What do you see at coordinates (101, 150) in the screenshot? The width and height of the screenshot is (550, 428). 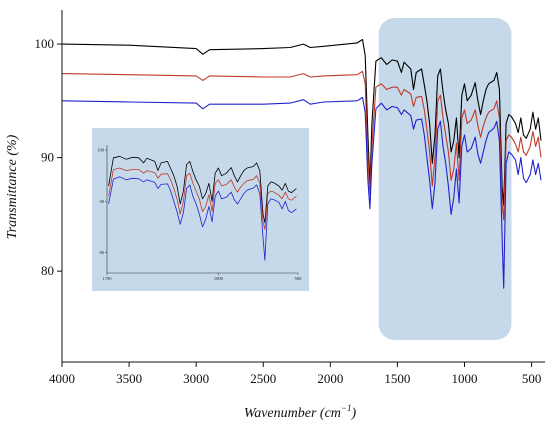 I see `inset-y-tick-label: 100` at bounding box center [101, 150].